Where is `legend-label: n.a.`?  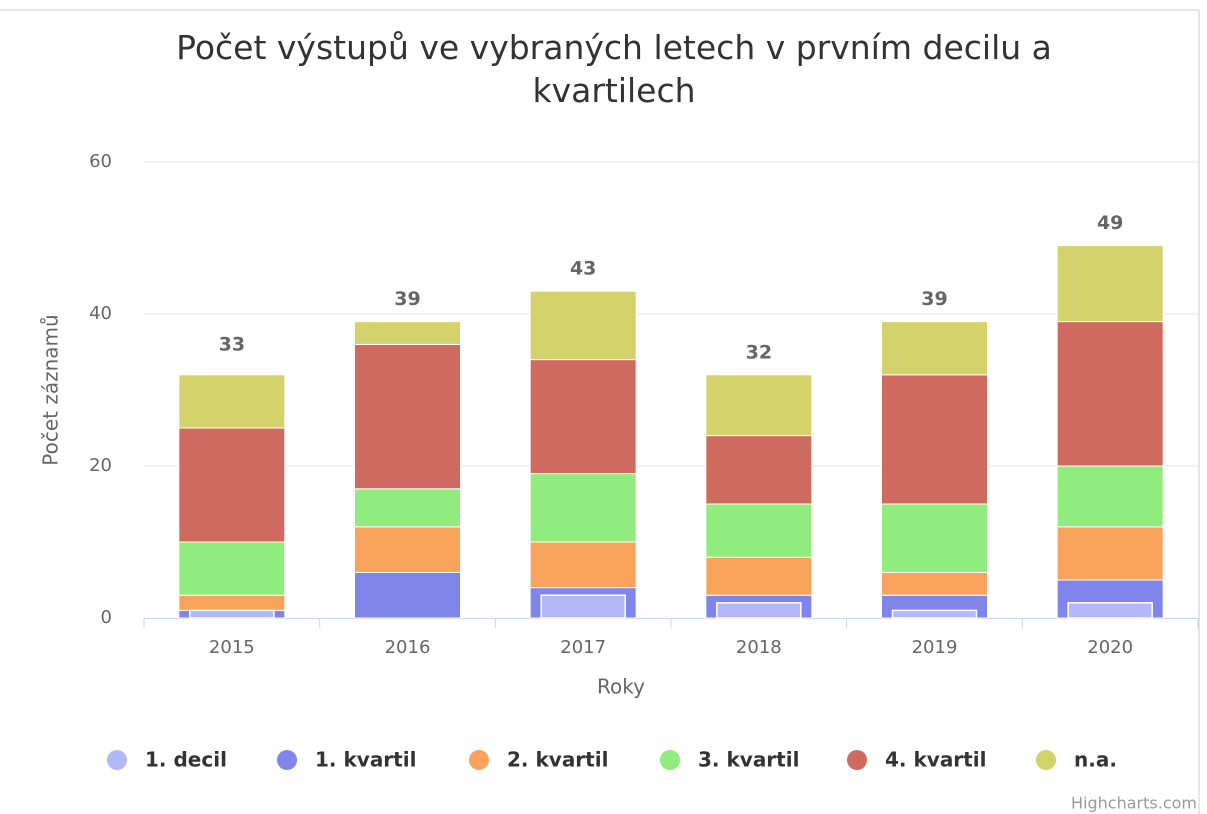
legend-label: n.a. is located at coordinates (1095, 760).